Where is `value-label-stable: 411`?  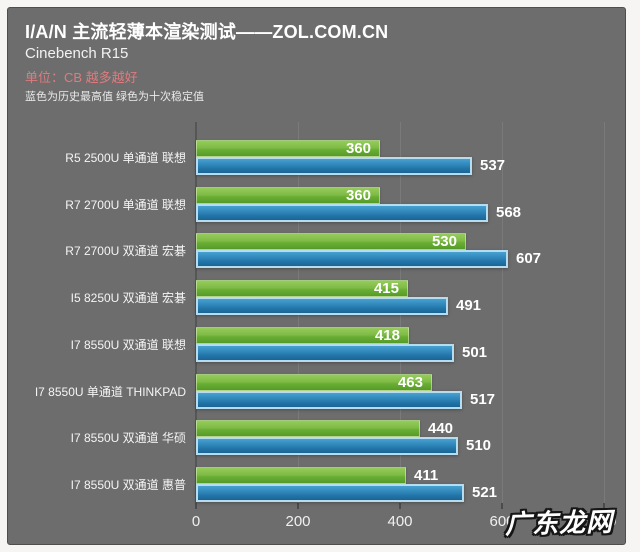 value-label-stable: 411 is located at coordinates (426, 475).